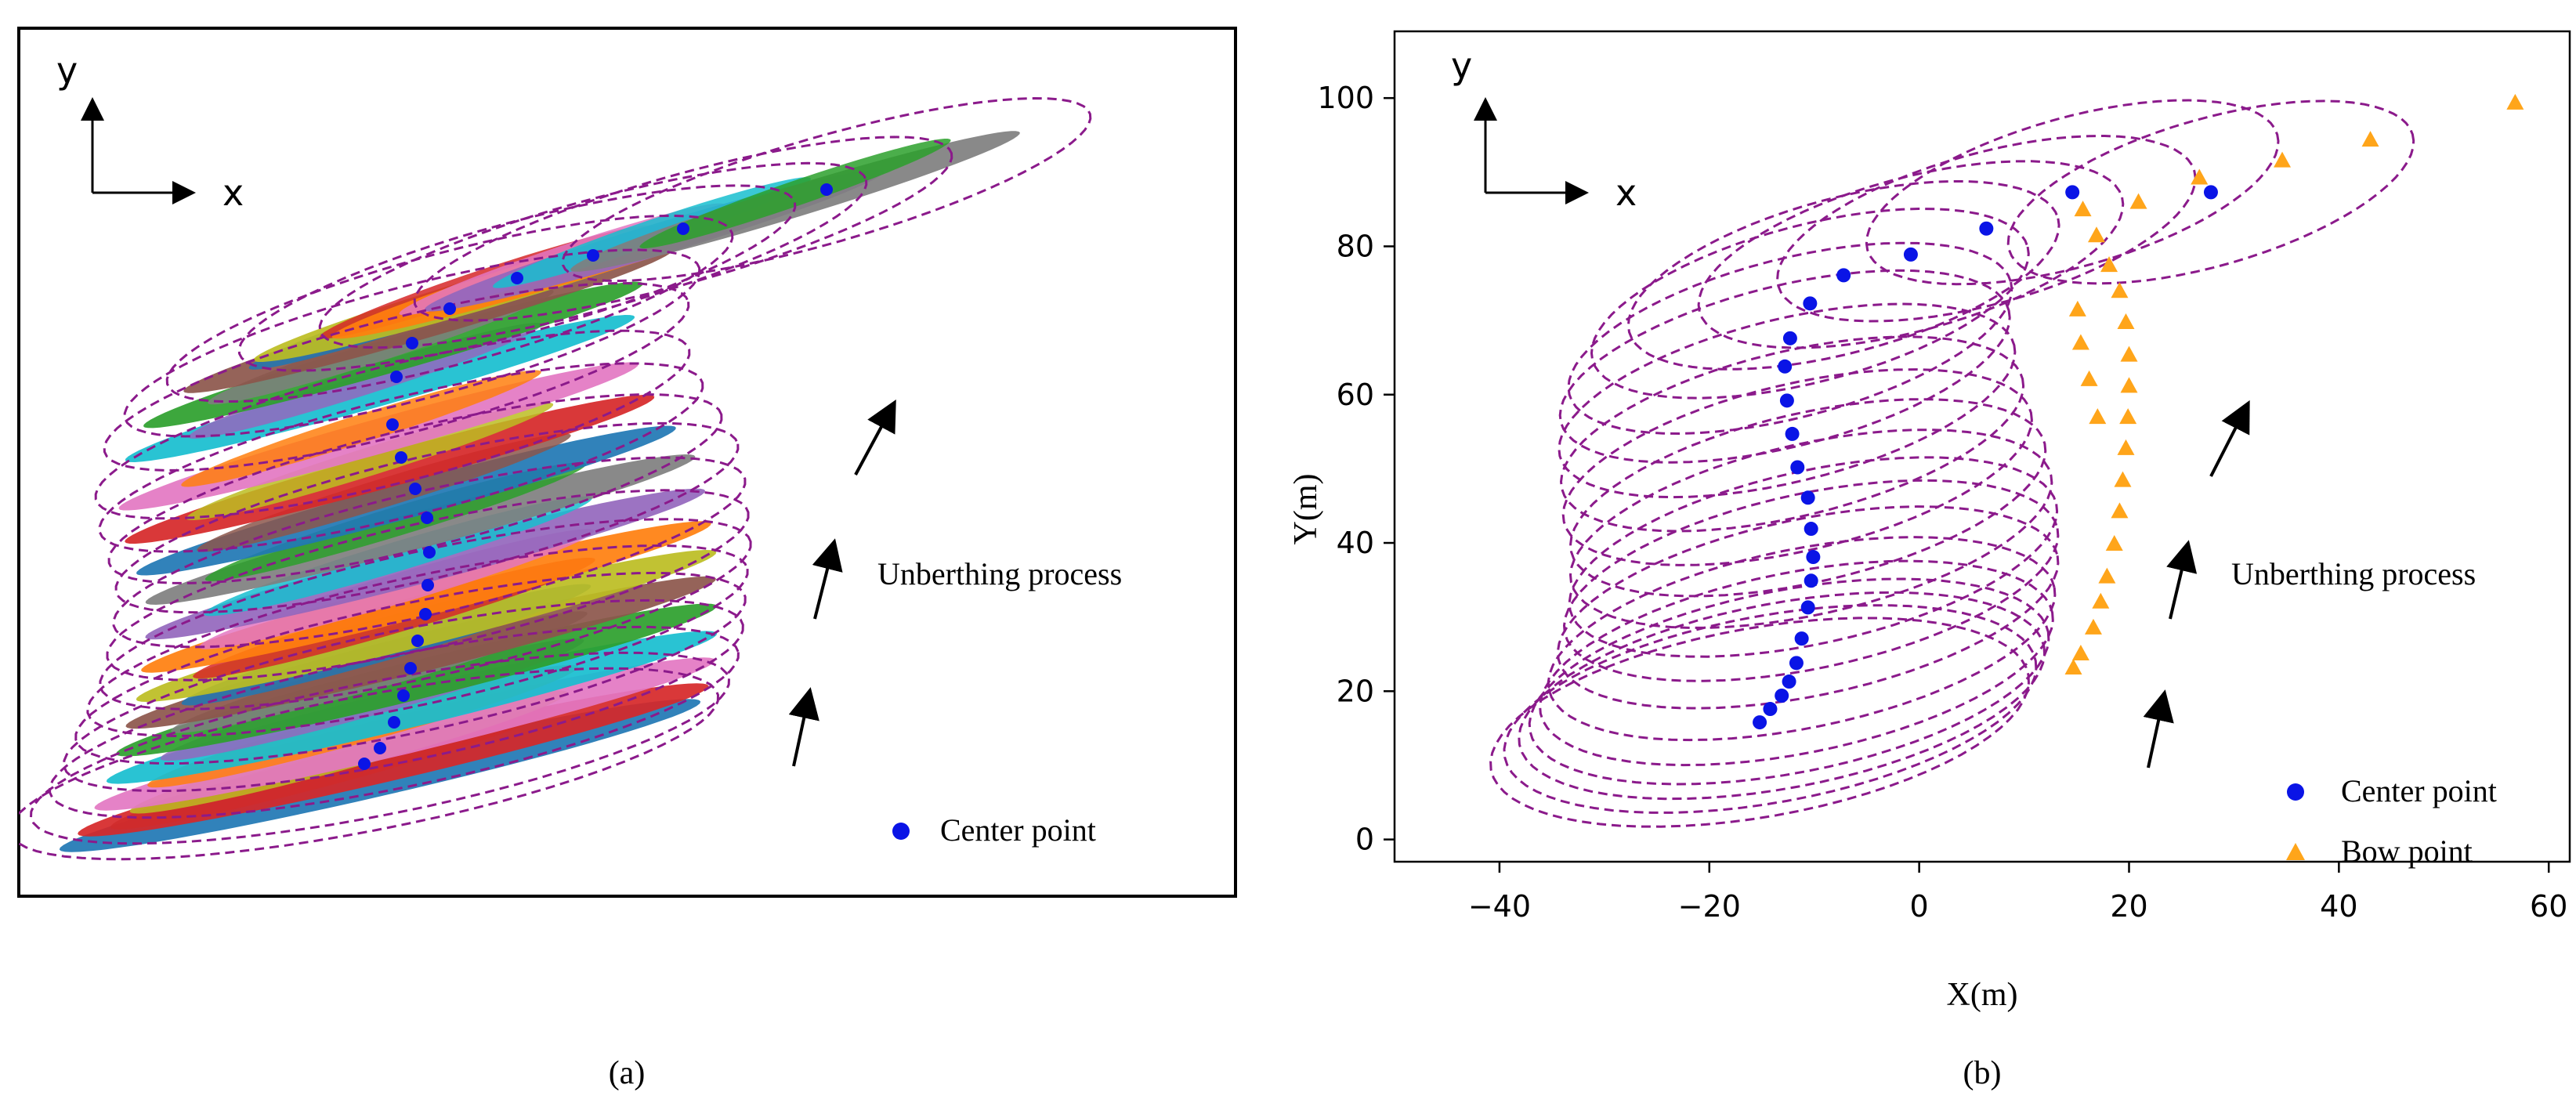  Describe the element at coordinates (67, 70) in the screenshot. I see `axis-y-label: y` at that location.